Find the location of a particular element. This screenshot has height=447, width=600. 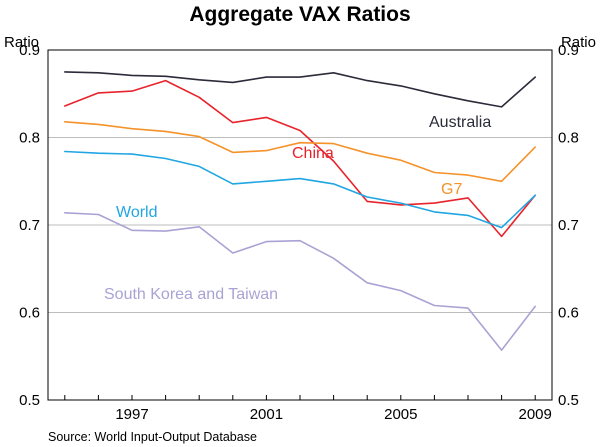

y-axis-label-left: Ratio is located at coordinates (21, 42).